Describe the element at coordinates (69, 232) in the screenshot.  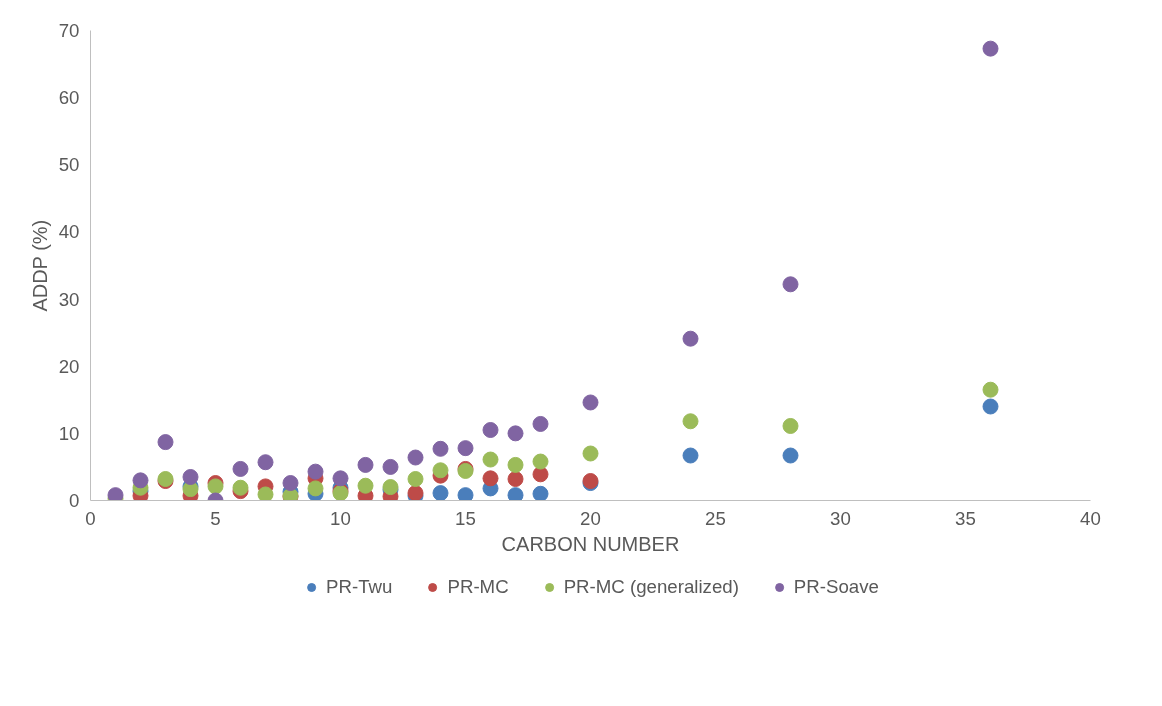
I see `y-tick-label: 40` at that location.